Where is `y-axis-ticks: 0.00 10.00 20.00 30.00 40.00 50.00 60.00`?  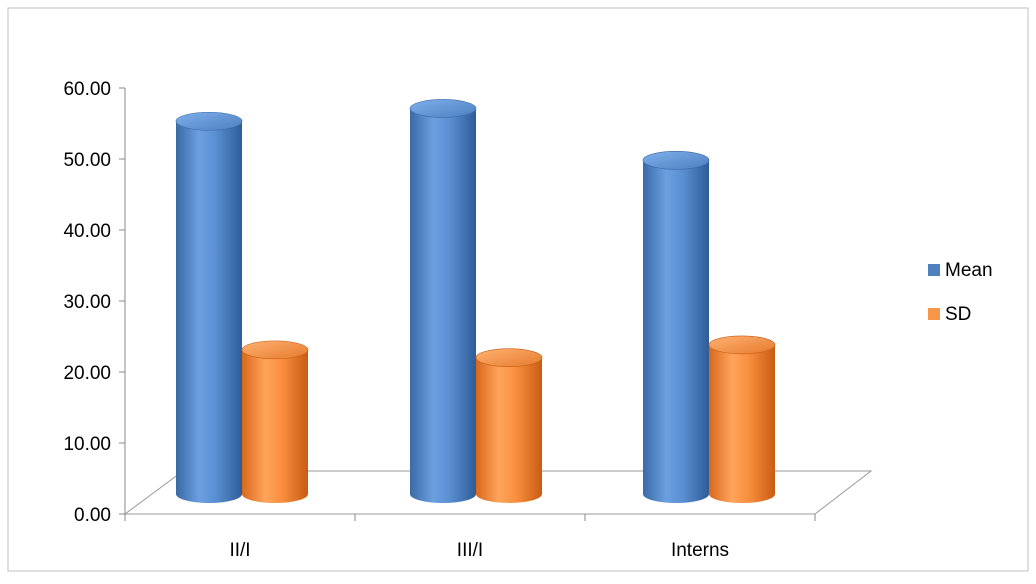 y-axis-ticks: 0.00 10.00 20.00 30.00 40.00 50.00 60.00 is located at coordinates (94, 302).